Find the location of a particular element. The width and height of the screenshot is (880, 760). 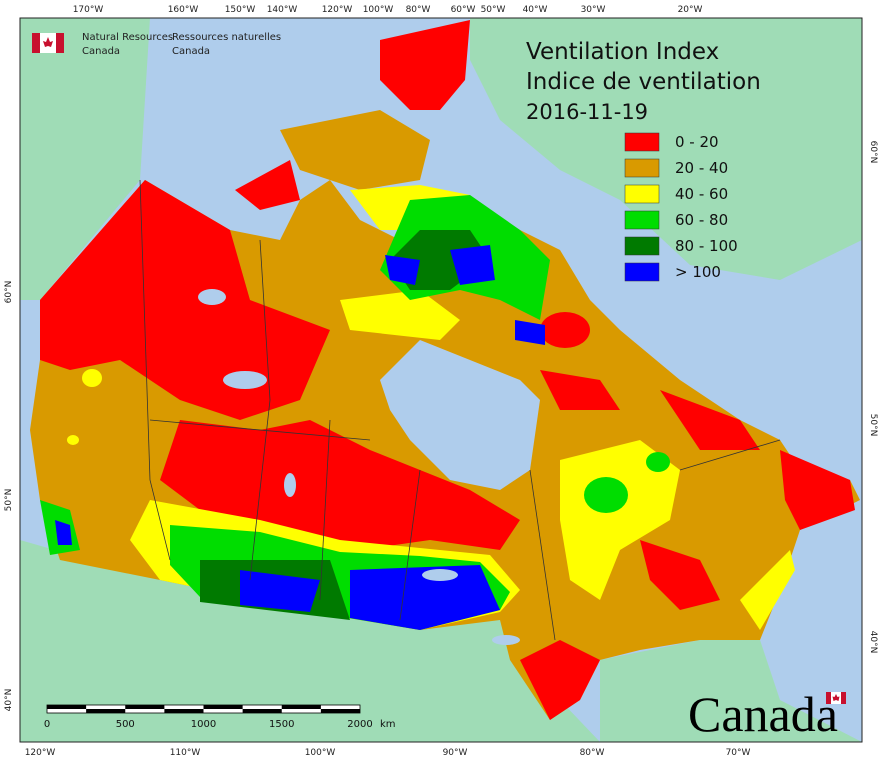

legend-label: 60 - 80 is located at coordinates (701, 220).